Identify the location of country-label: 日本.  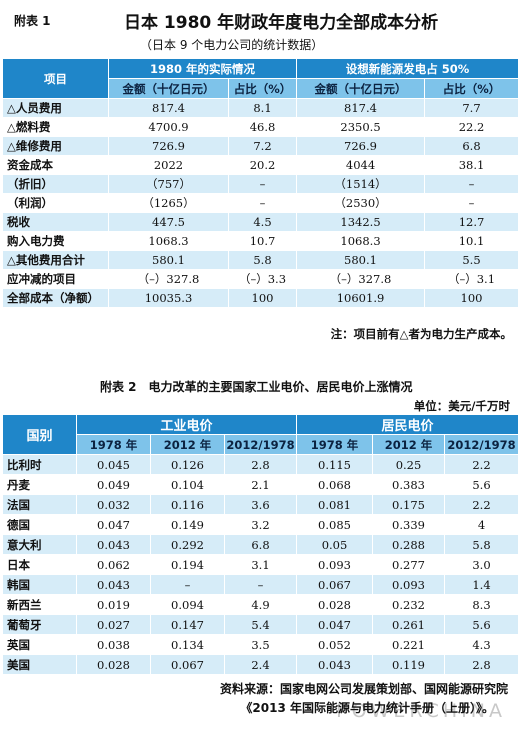
(39, 564).